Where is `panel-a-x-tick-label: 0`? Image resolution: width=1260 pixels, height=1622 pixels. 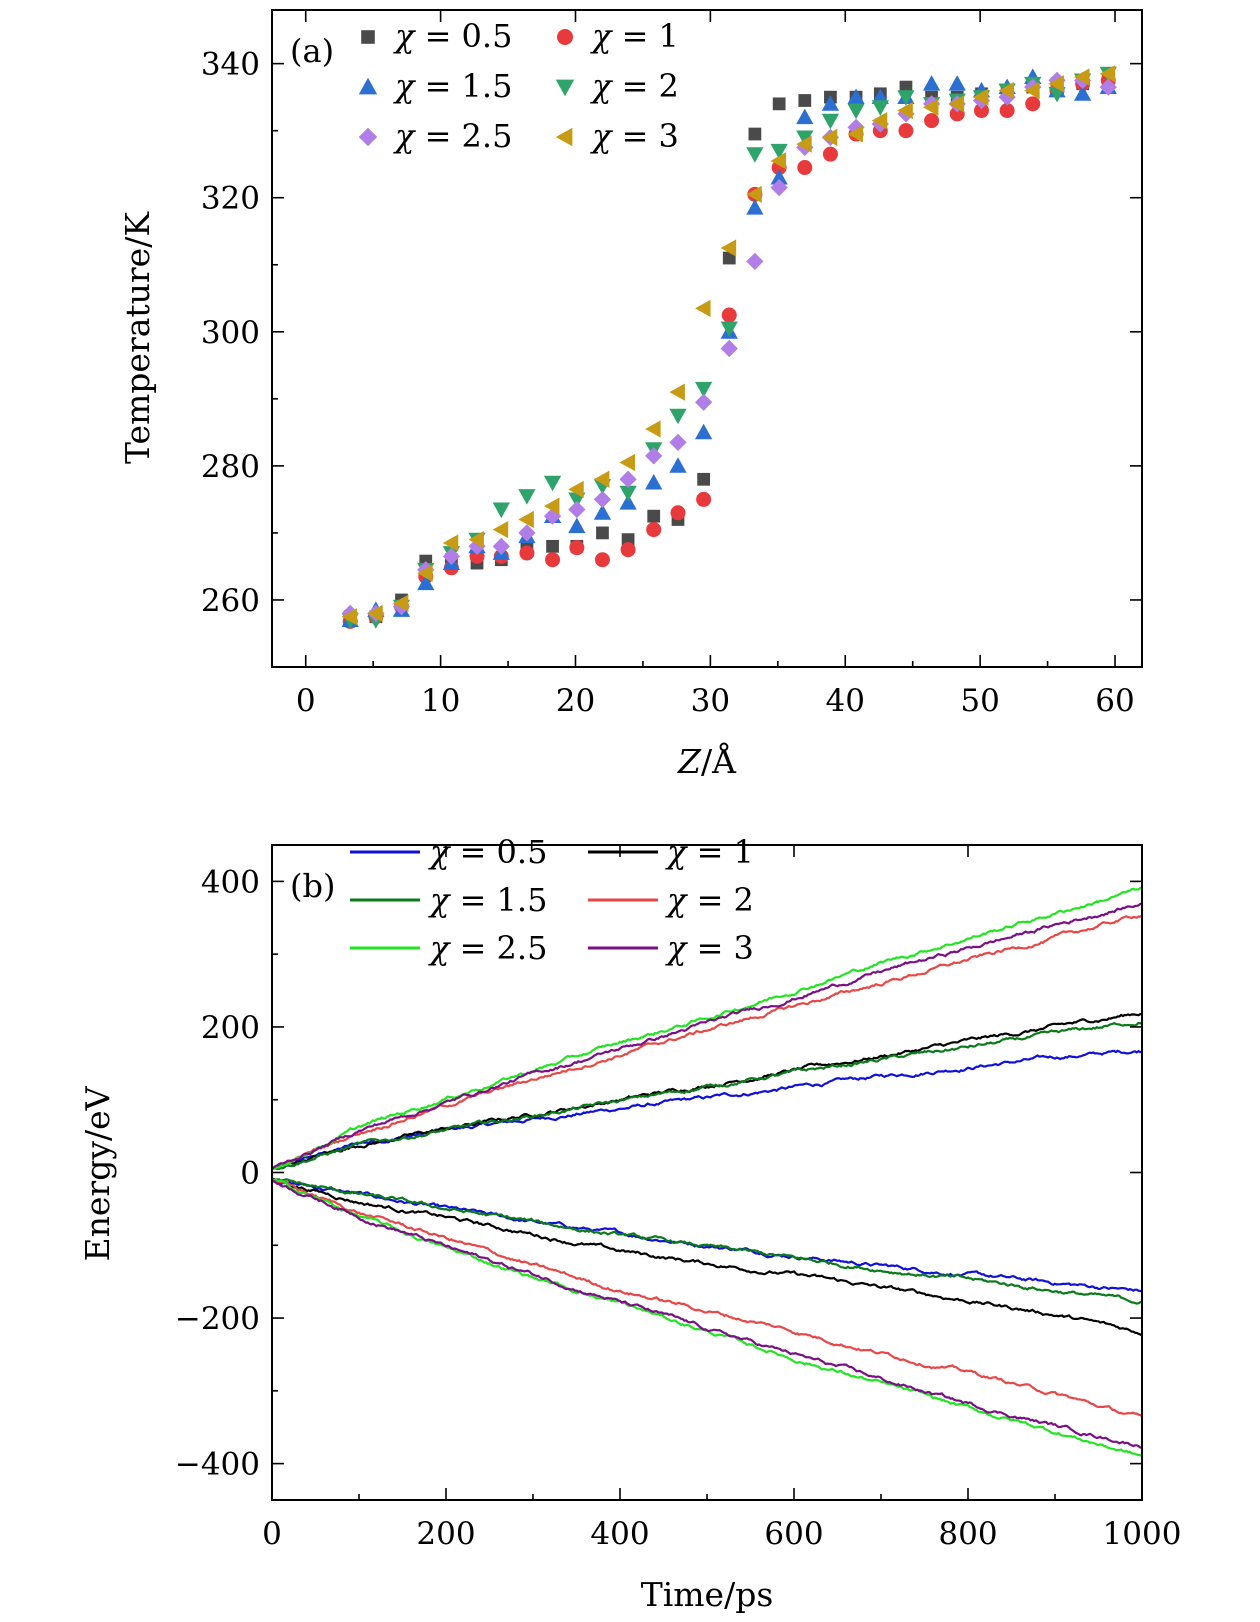 panel-a-x-tick-label: 0 is located at coordinates (306, 701).